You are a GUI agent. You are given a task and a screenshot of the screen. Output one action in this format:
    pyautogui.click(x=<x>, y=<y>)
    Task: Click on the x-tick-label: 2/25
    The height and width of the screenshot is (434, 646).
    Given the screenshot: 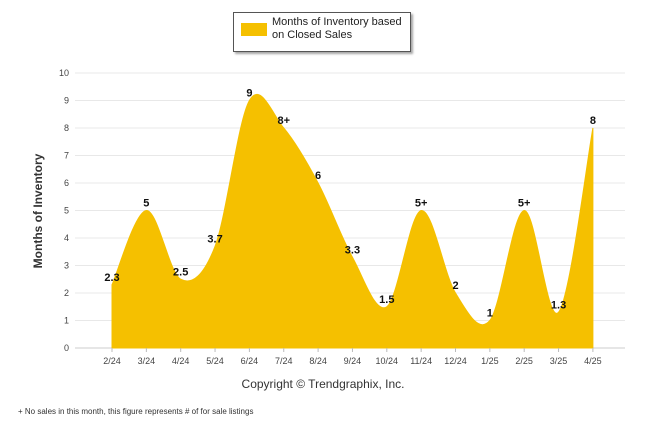 What is the action you would take?
    pyautogui.click(x=524, y=361)
    